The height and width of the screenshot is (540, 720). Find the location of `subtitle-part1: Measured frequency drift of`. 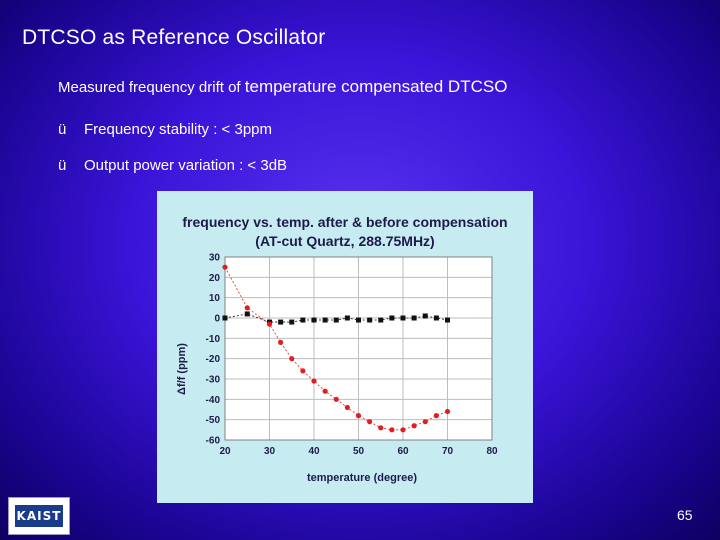

subtitle-part1: Measured frequency drift of is located at coordinates (151, 87).